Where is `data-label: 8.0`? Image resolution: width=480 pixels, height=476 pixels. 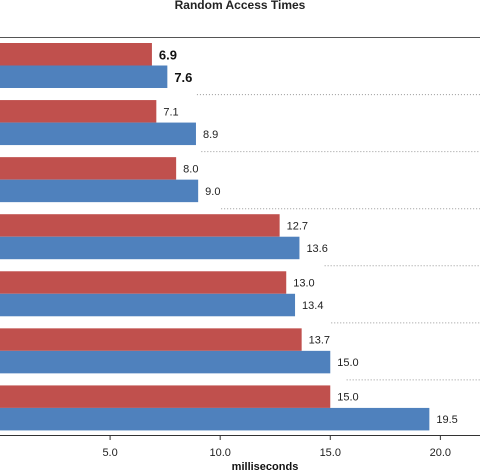
data-label: 8.0 is located at coordinates (190, 169).